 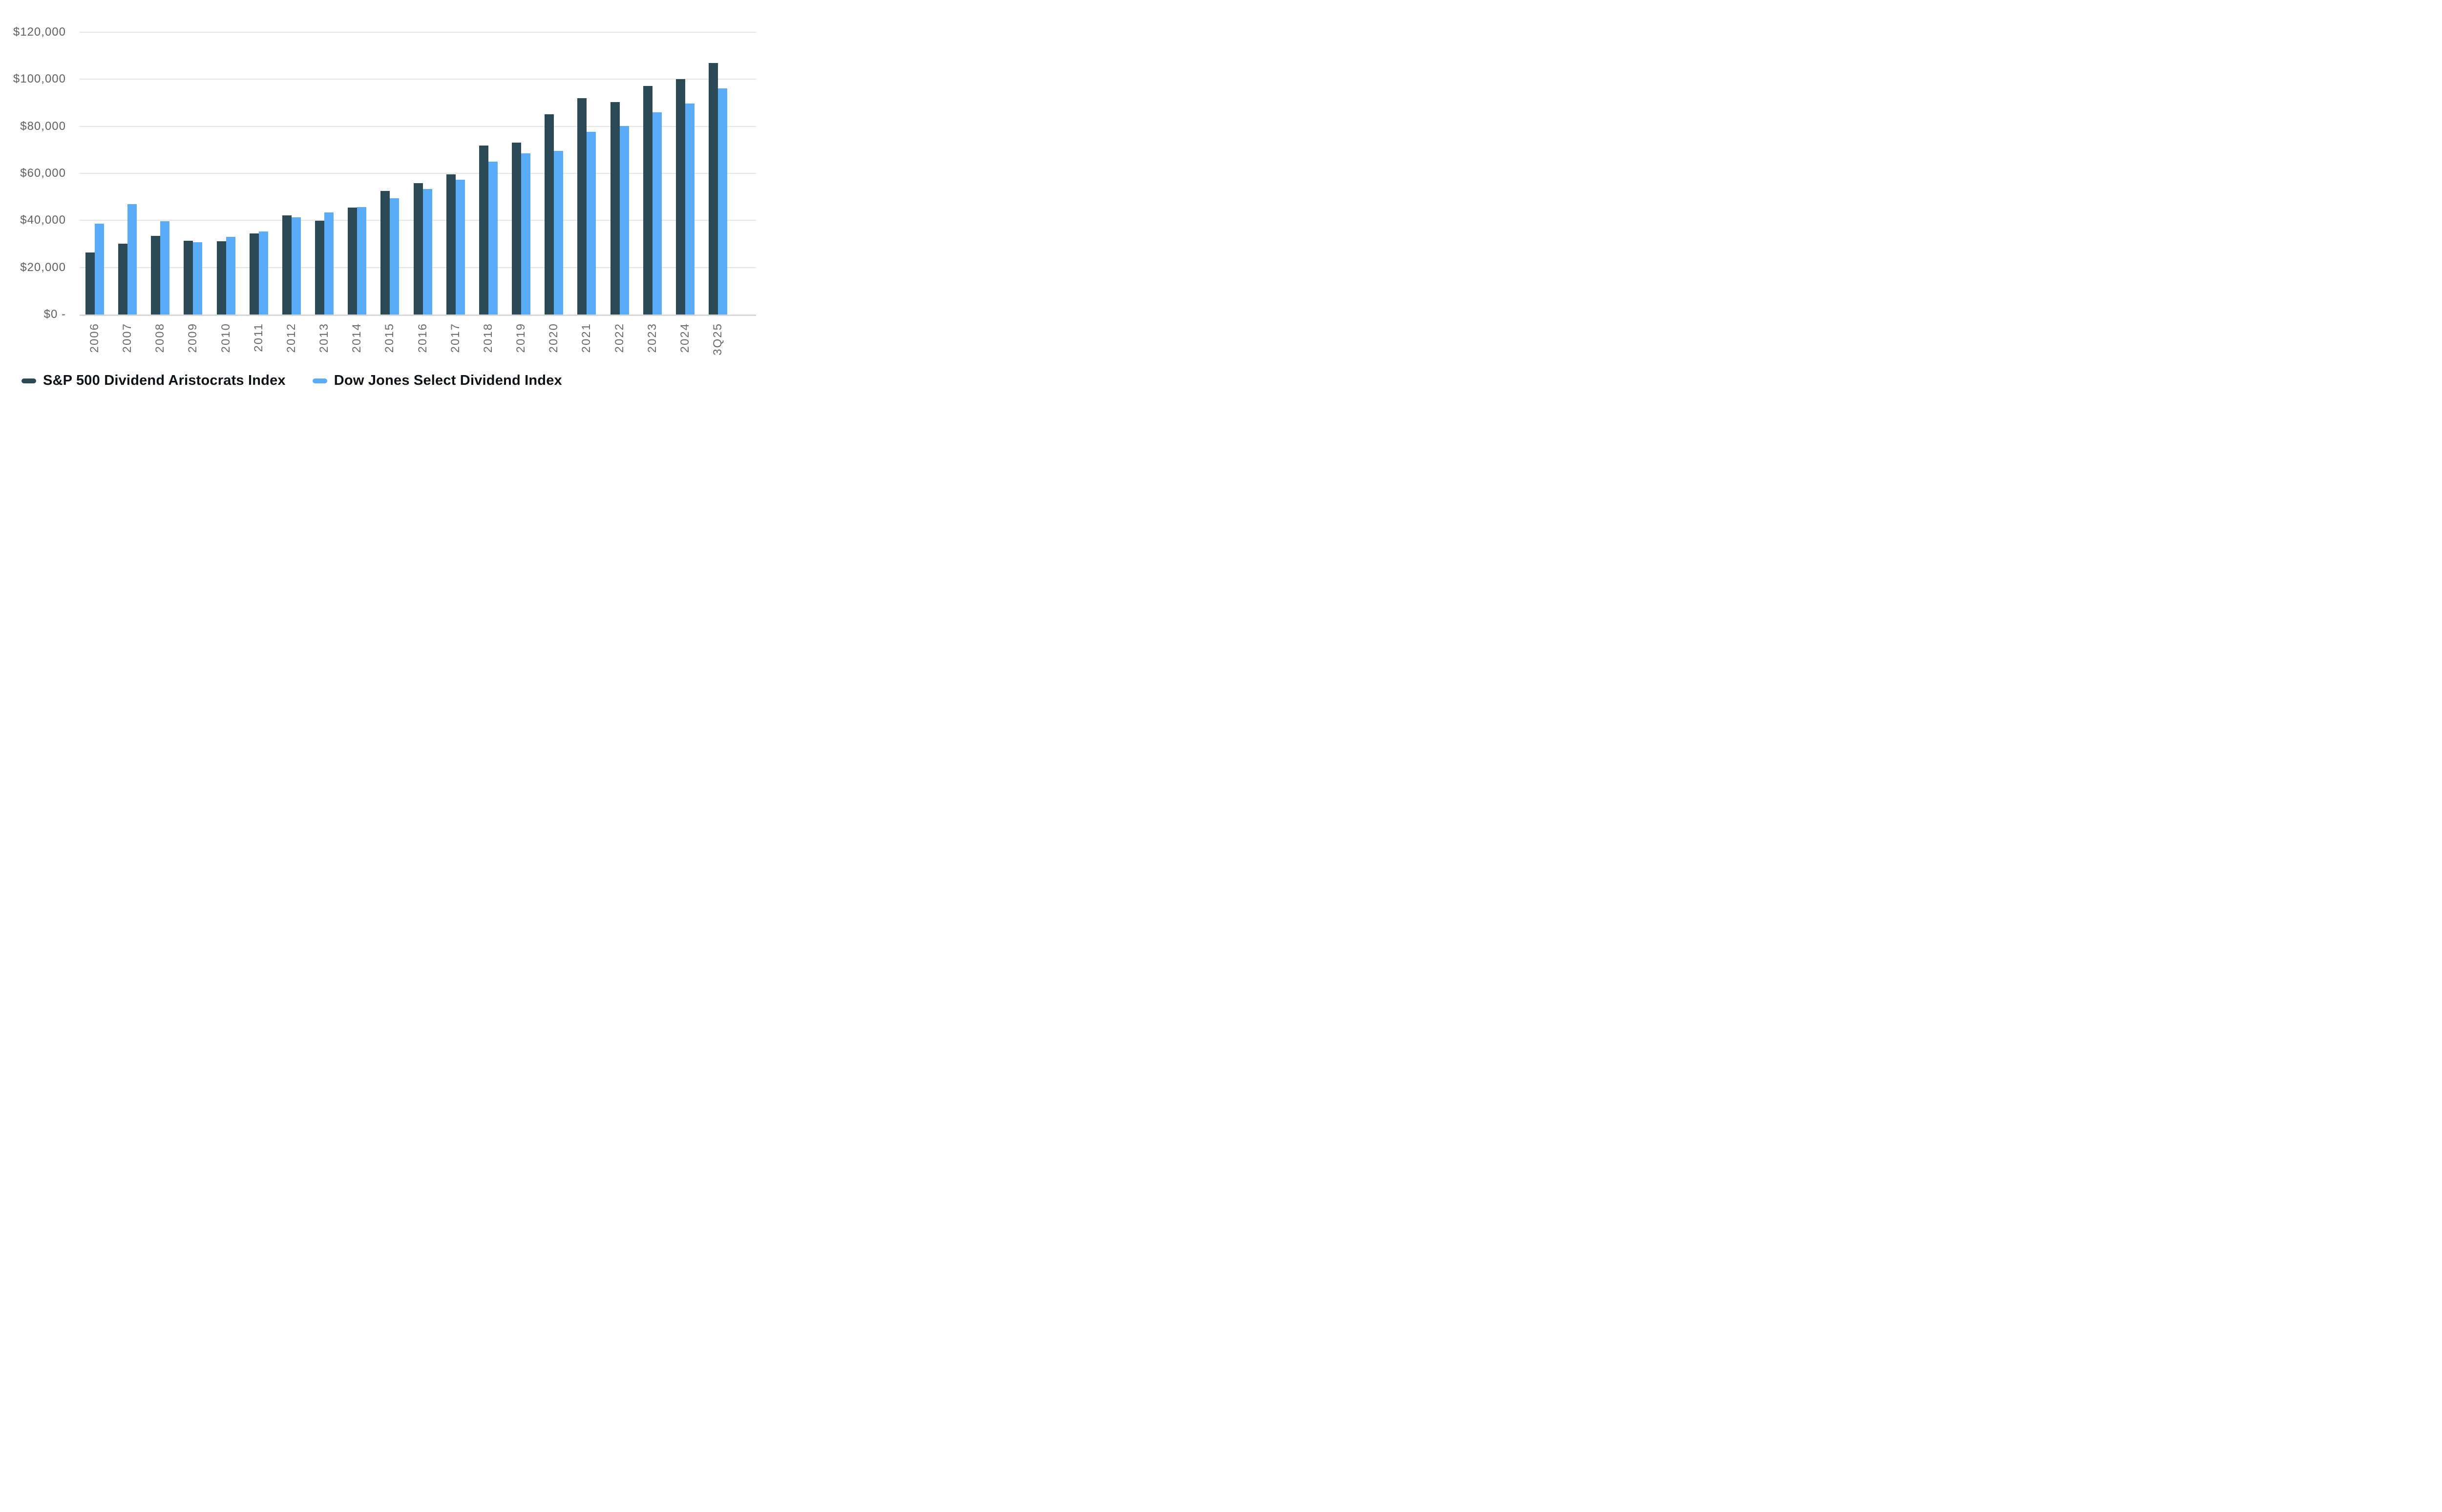 I want to click on x-tick-label-2013: 2013, so click(x=324, y=338).